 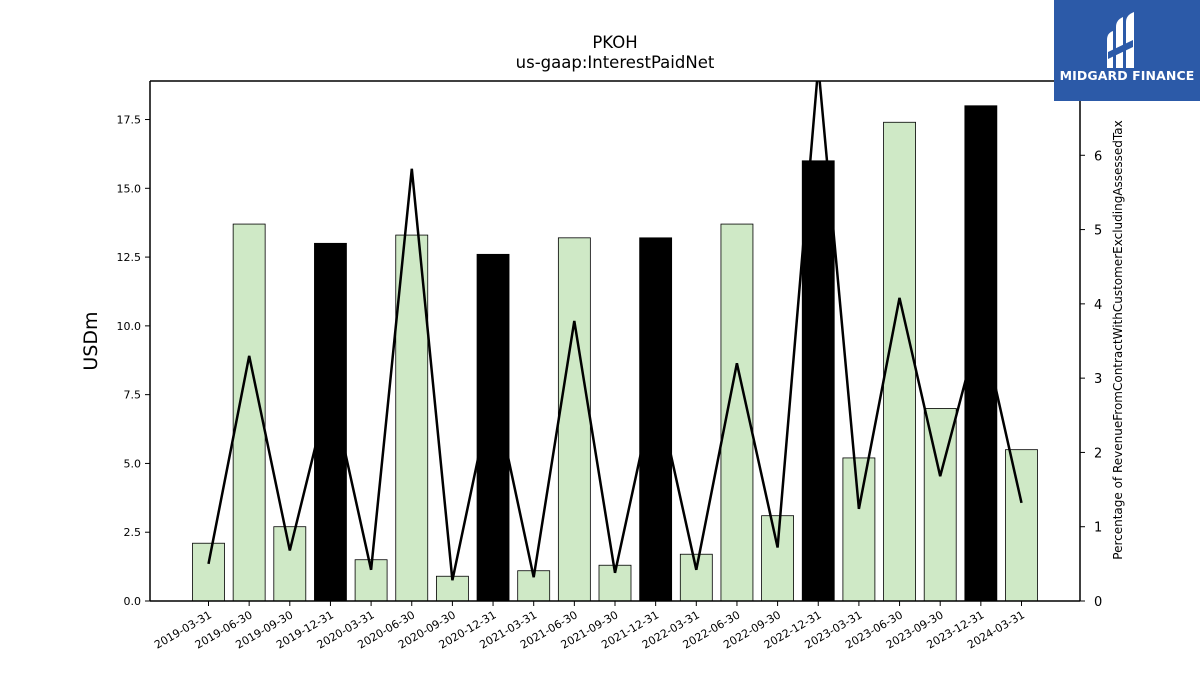 What do you see at coordinates (133, 601) in the screenshot?
I see `y-tick-label-0.0: 0.0` at bounding box center [133, 601].